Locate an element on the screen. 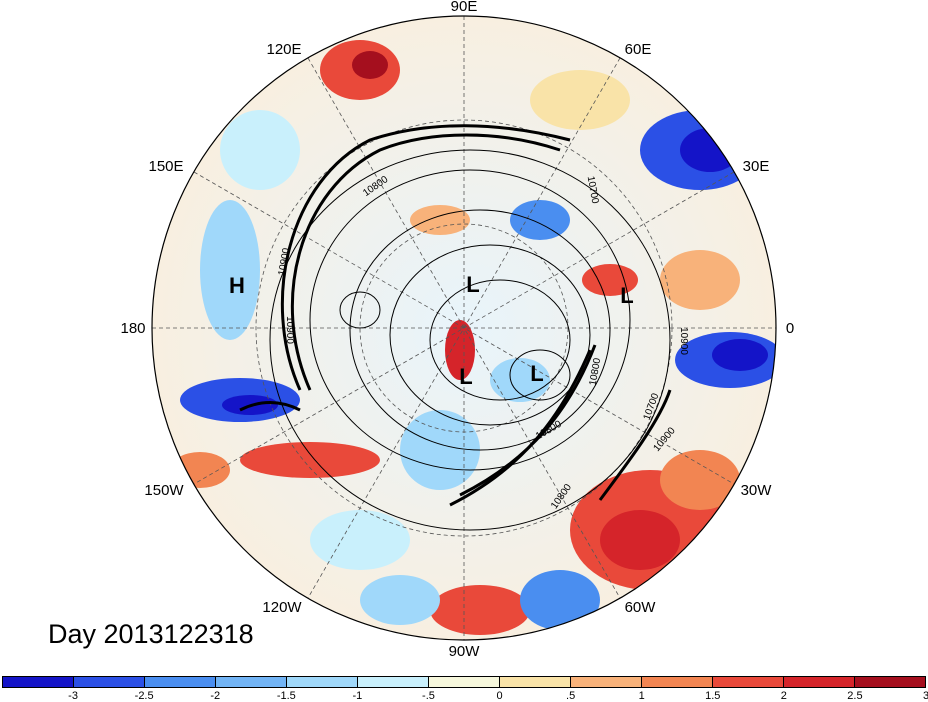 The height and width of the screenshot is (702, 928). colorbar-tick-label: 3 is located at coordinates (925, 696).